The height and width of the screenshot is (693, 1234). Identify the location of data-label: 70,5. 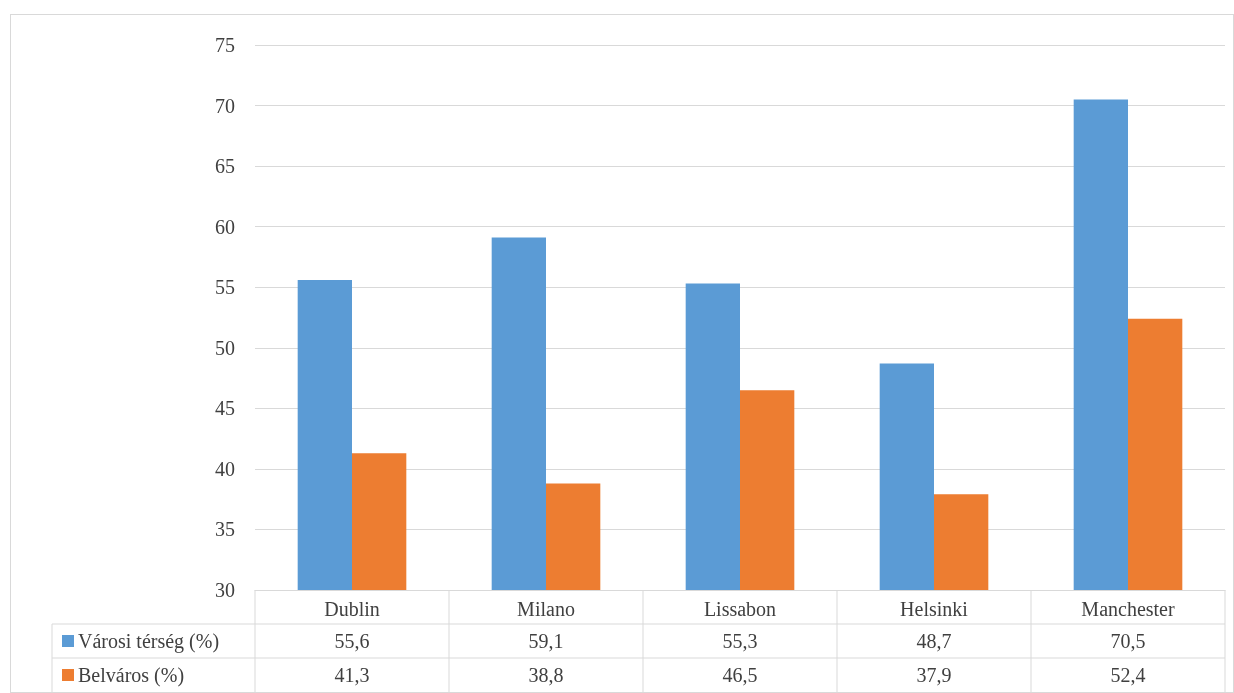
(1128, 641).